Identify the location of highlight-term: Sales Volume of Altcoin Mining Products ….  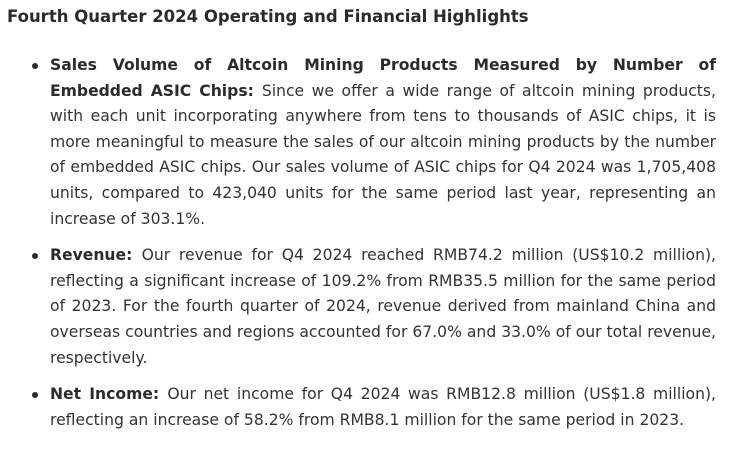
(383, 78).